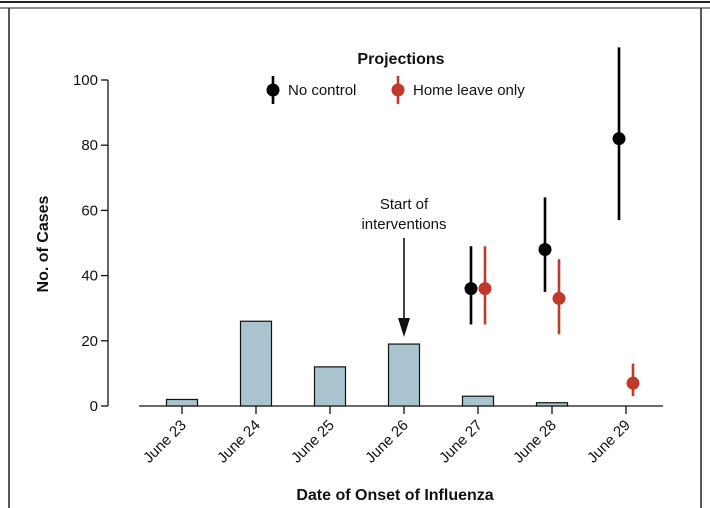 This screenshot has width=710, height=508. What do you see at coordinates (394, 495) in the screenshot?
I see `x-axis-label: Date of Onset of Influenza` at bounding box center [394, 495].